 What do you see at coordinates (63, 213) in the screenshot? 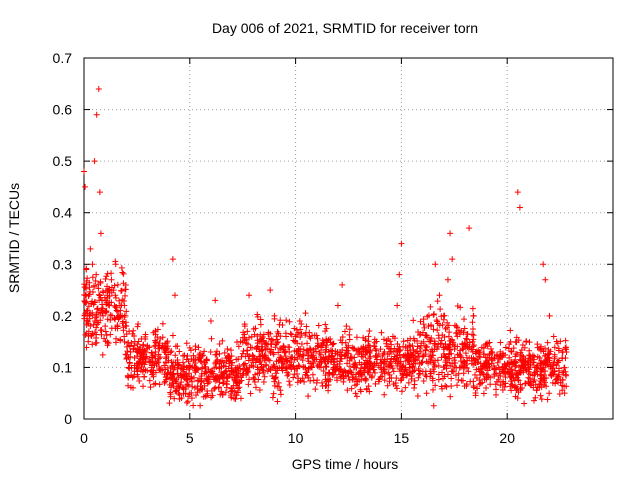
I see `y-tick-label: 0.4` at bounding box center [63, 213].